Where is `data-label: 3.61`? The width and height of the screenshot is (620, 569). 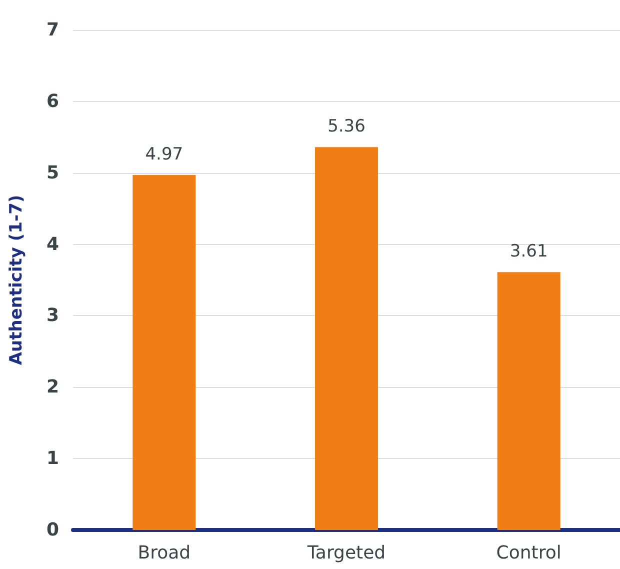
data-label: 3.61 is located at coordinates (529, 252).